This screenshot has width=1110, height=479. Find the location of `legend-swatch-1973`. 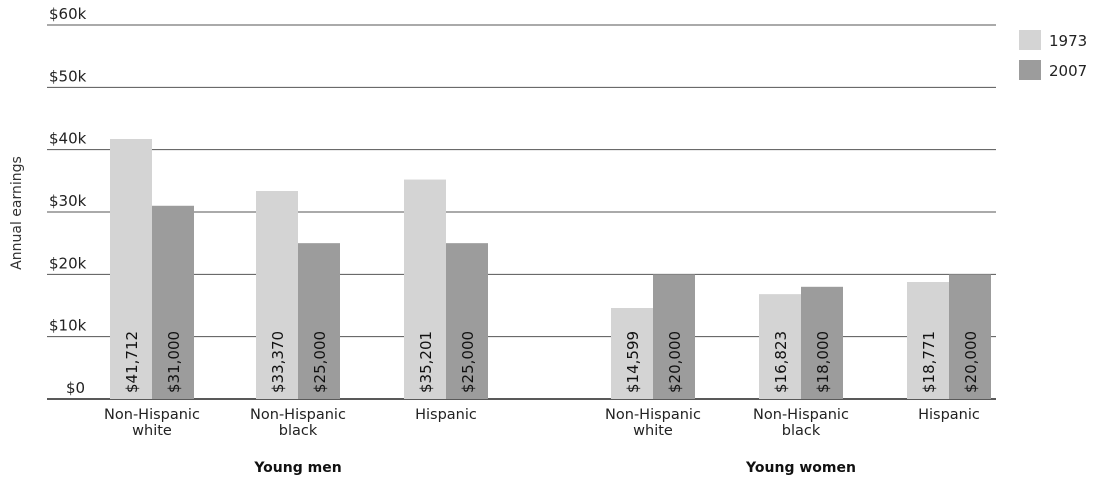

legend-swatch-1973 is located at coordinates (1030, 40).